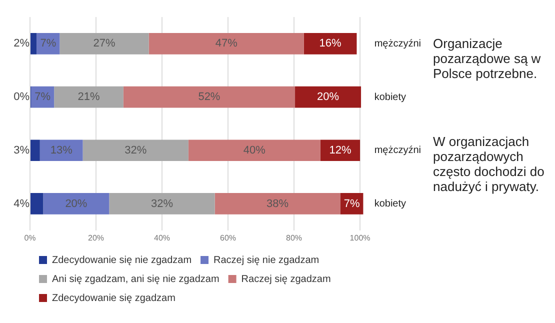 The height and width of the screenshot is (323, 555). Describe the element at coordinates (122, 260) in the screenshot. I see `legend-label: Zdecydowanie się nie zgadzam` at that location.